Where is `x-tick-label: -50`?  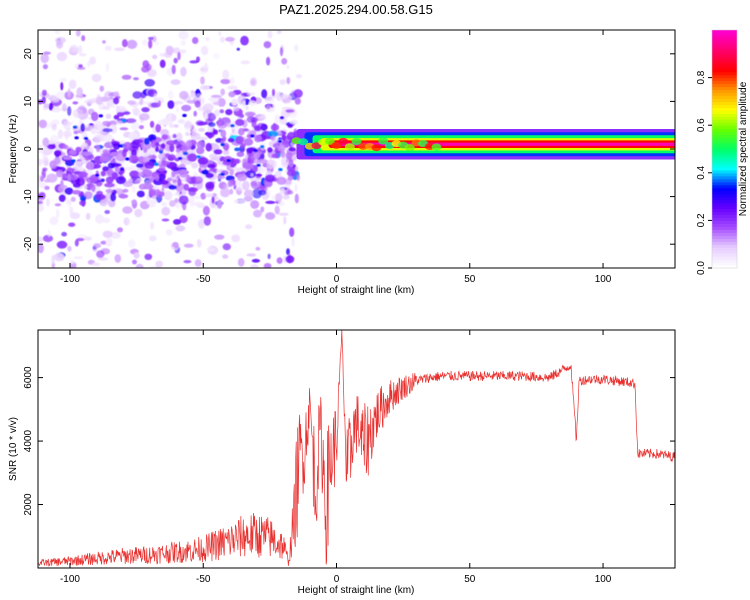 x-tick-label: -50 is located at coordinates (203, 579).